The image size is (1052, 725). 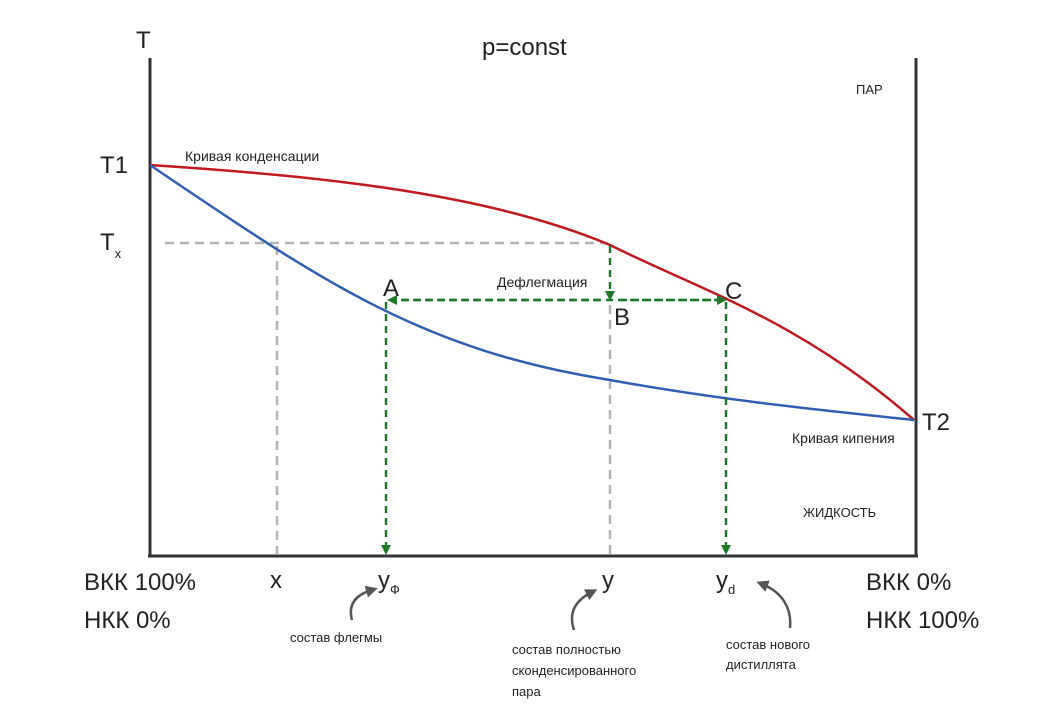 I want to click on process-label: Дефлегмация, so click(x=542, y=282).